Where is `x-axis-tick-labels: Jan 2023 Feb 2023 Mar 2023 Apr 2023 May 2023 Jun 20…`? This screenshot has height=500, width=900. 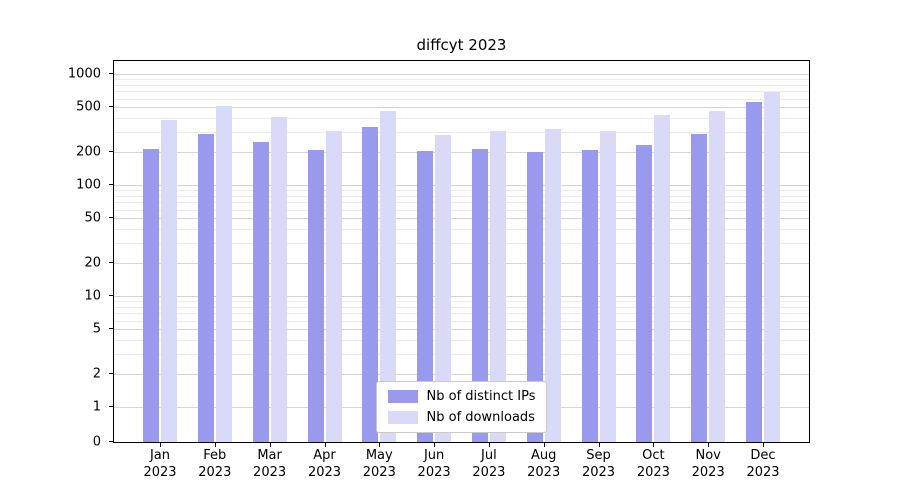 x-axis-tick-labels: Jan 2023 Feb 2023 Mar 2023 Apr 2023 May 2023 Jun 20… is located at coordinates (461, 467).